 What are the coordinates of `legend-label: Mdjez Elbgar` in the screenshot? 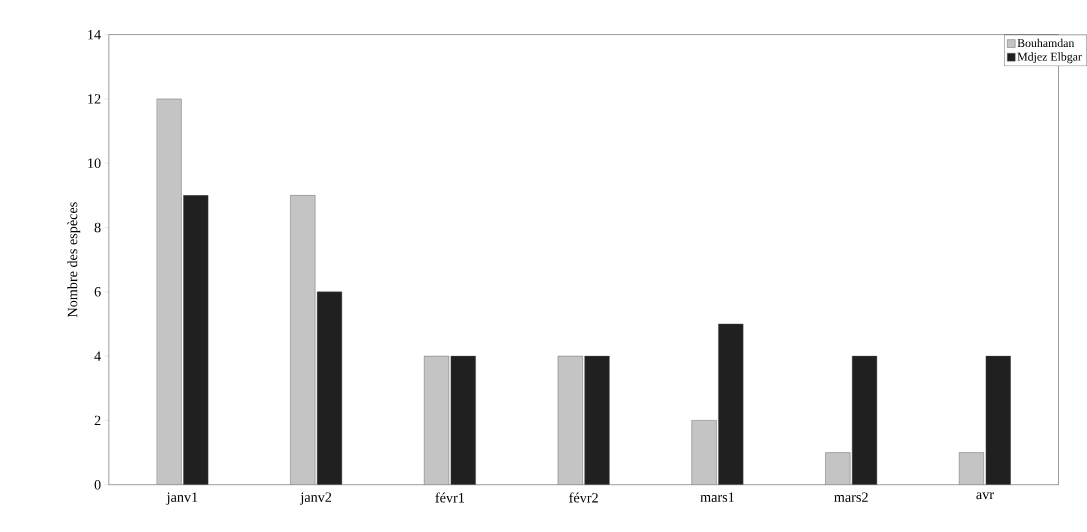 It's located at (1049, 58).